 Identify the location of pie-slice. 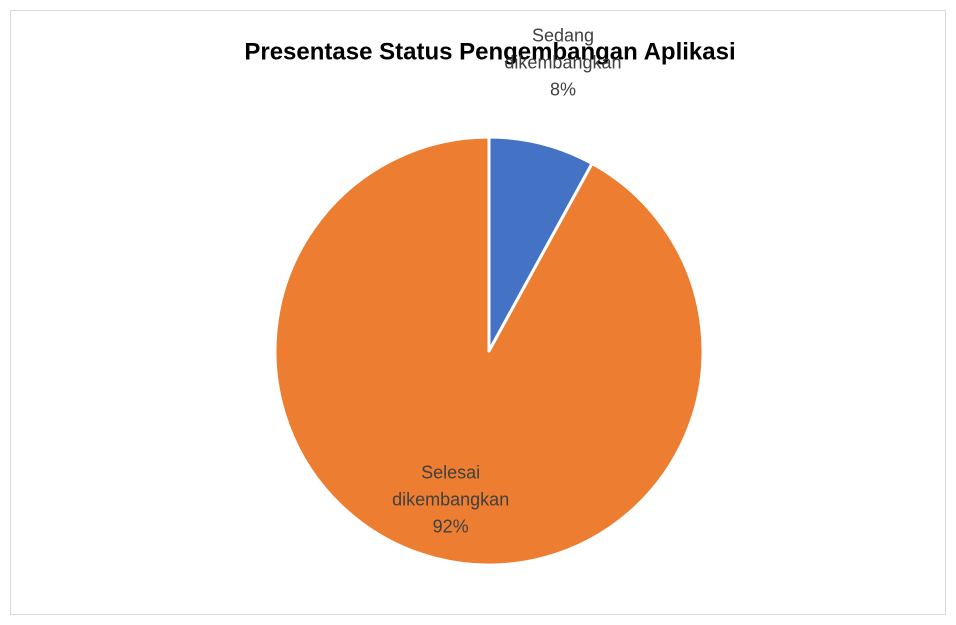
(540, 244).